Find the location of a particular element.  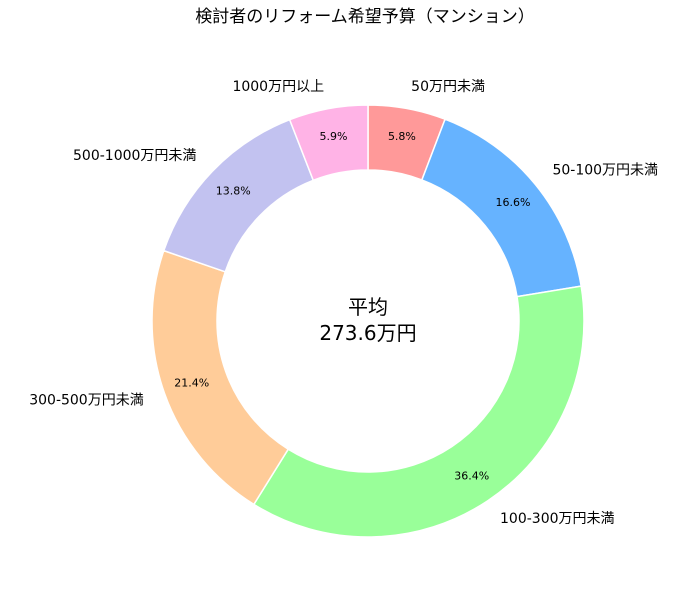

percent-label-4: 21.4% is located at coordinates (191, 383).